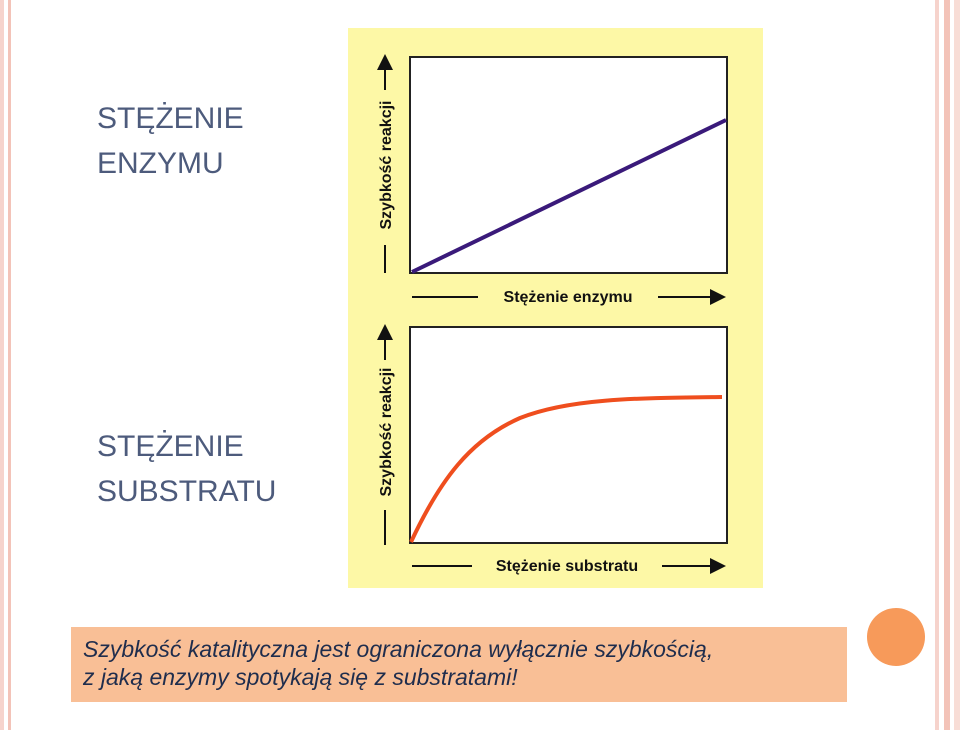 The image size is (960, 730). I want to click on x-axis-label: Stężenie substratu, so click(567, 566).